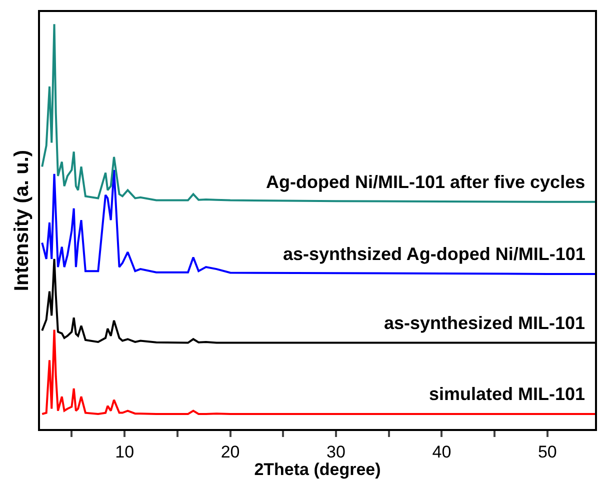 Image resolution: width=600 pixels, height=479 pixels. I want to click on x-tick-label: 50, so click(547, 452).